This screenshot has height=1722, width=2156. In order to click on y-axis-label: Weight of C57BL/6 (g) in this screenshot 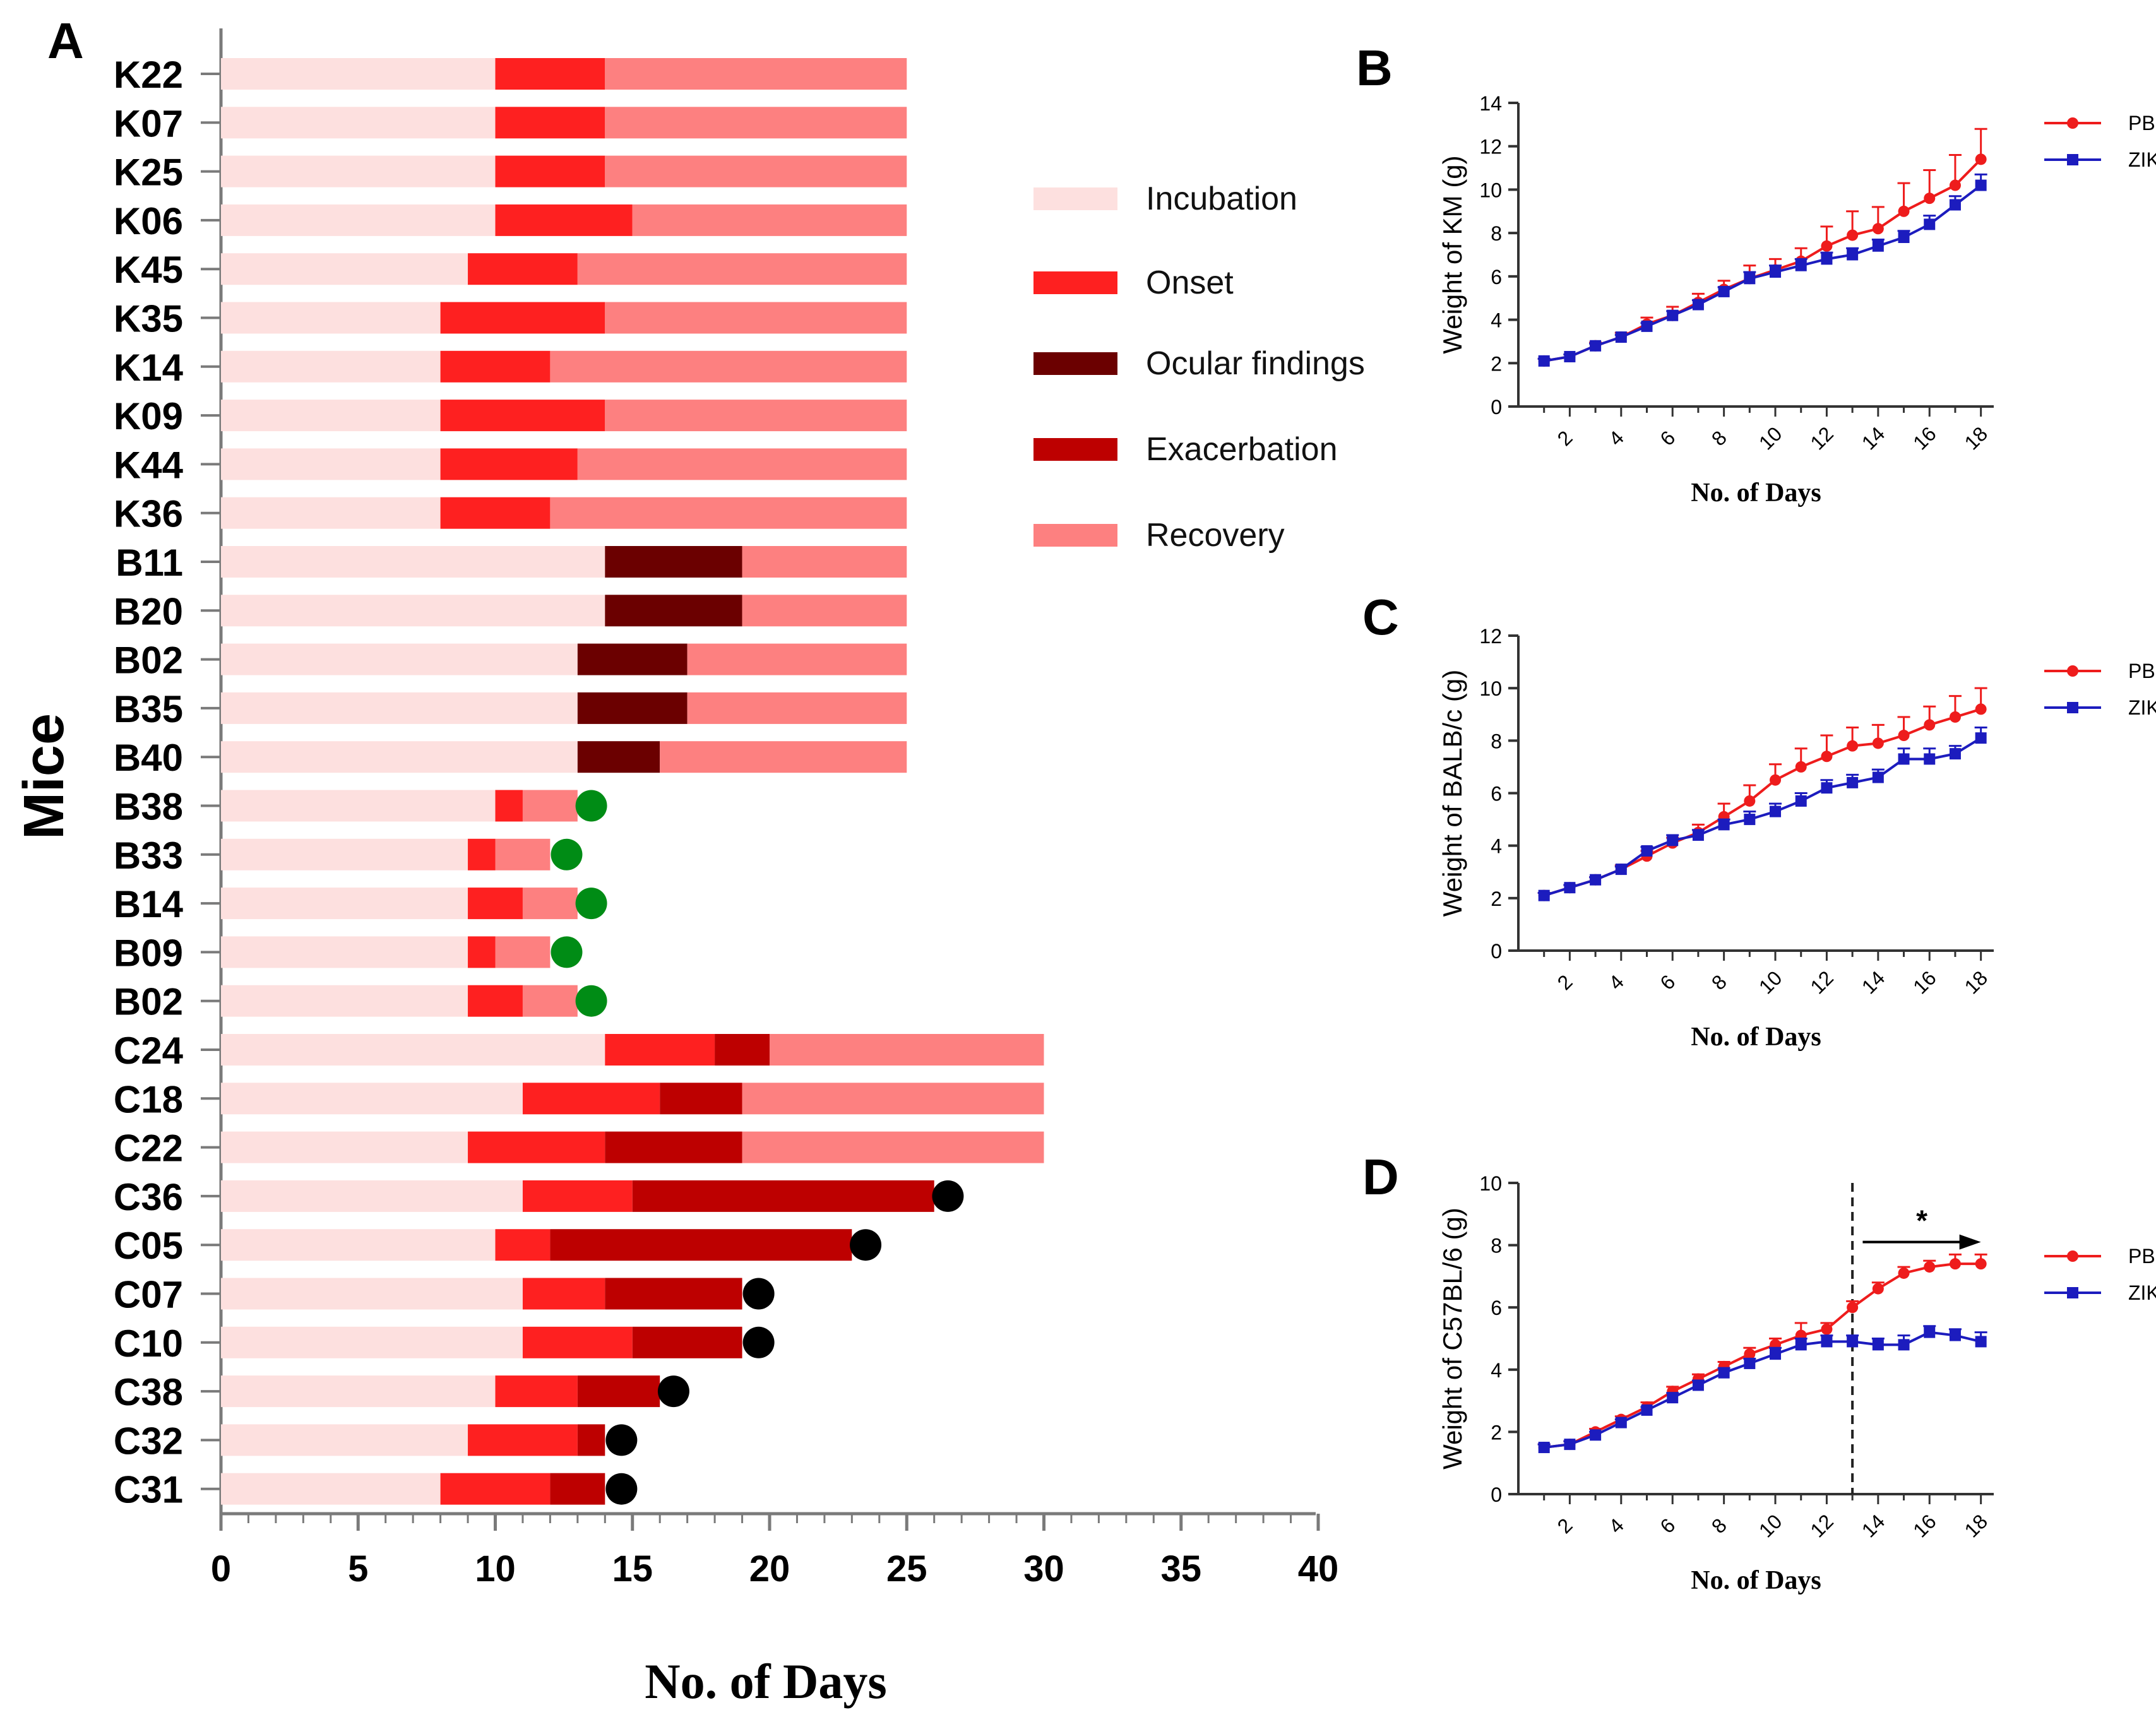, I will do `click(1452, 1339)`.